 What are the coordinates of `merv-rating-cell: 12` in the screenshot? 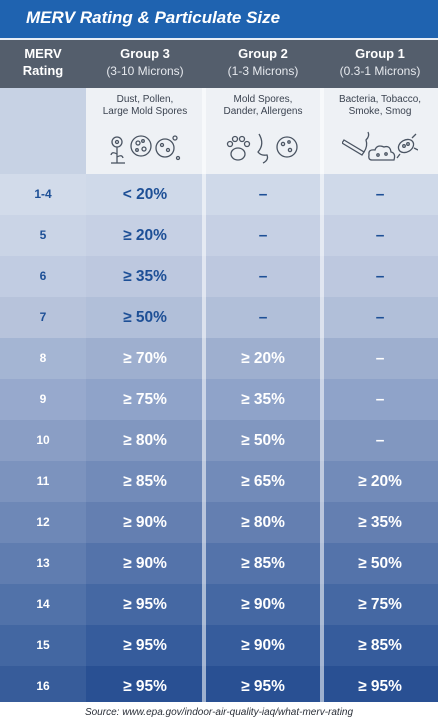 It's located at (43, 522).